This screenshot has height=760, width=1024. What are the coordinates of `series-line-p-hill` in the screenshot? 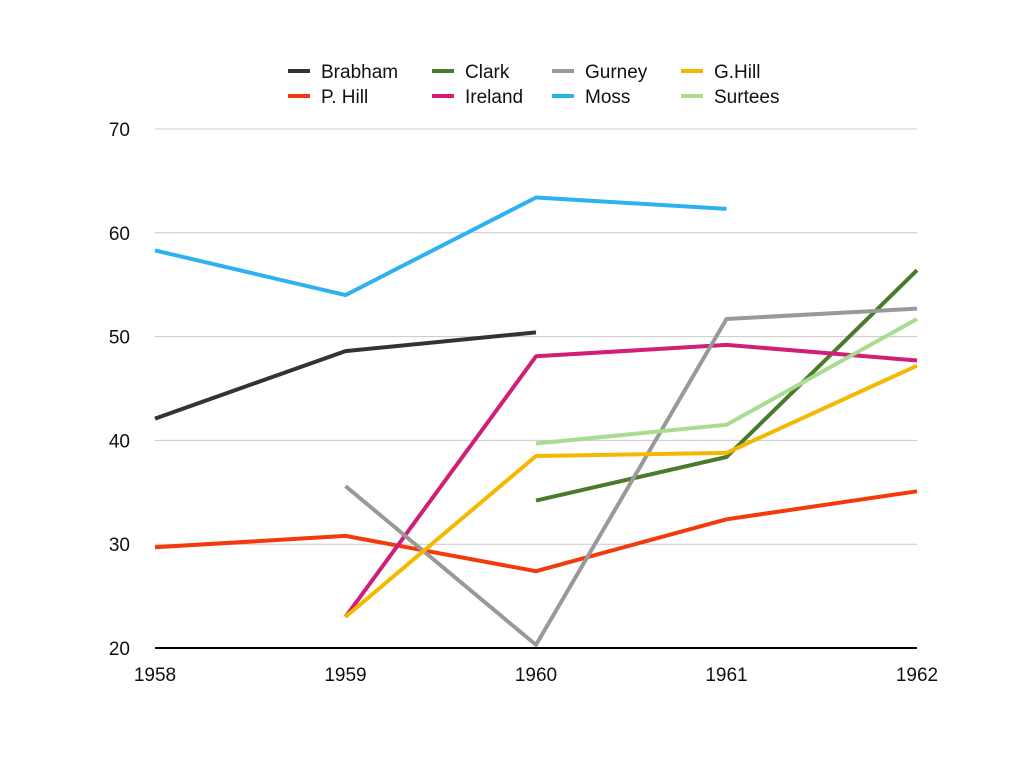 It's located at (536, 531).